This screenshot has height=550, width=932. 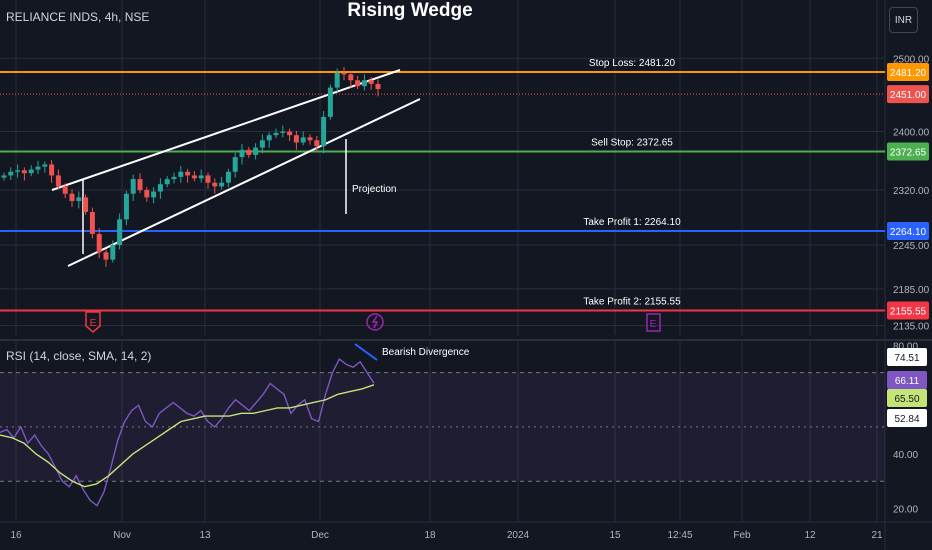 I want to click on time-tick-label: 12, so click(x=810, y=535).